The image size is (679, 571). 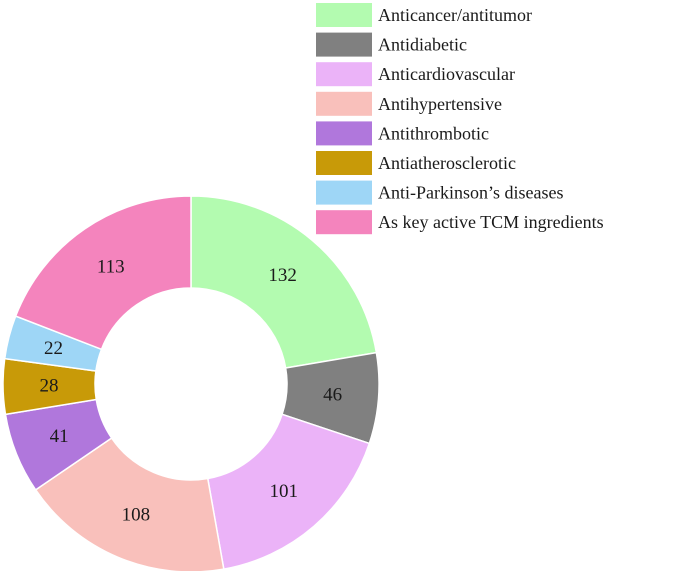 I want to click on slice-value-label-antiatherosclerotic: 28, so click(x=49, y=385).